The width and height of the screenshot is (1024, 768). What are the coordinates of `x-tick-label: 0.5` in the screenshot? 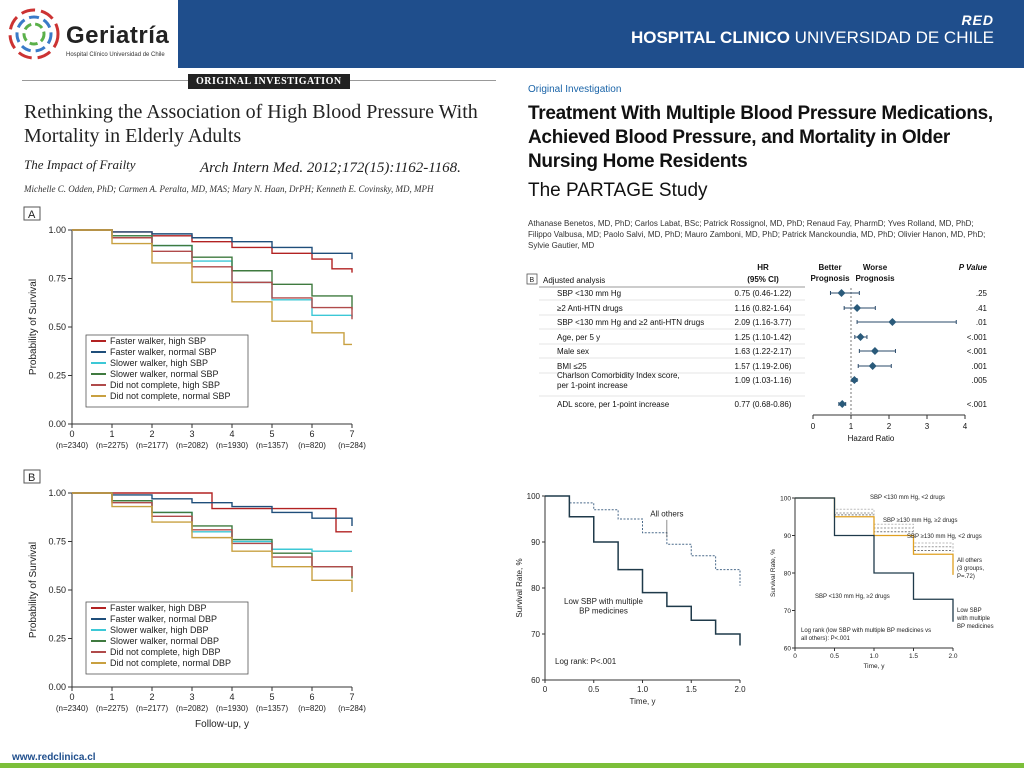 It's located at (834, 656).